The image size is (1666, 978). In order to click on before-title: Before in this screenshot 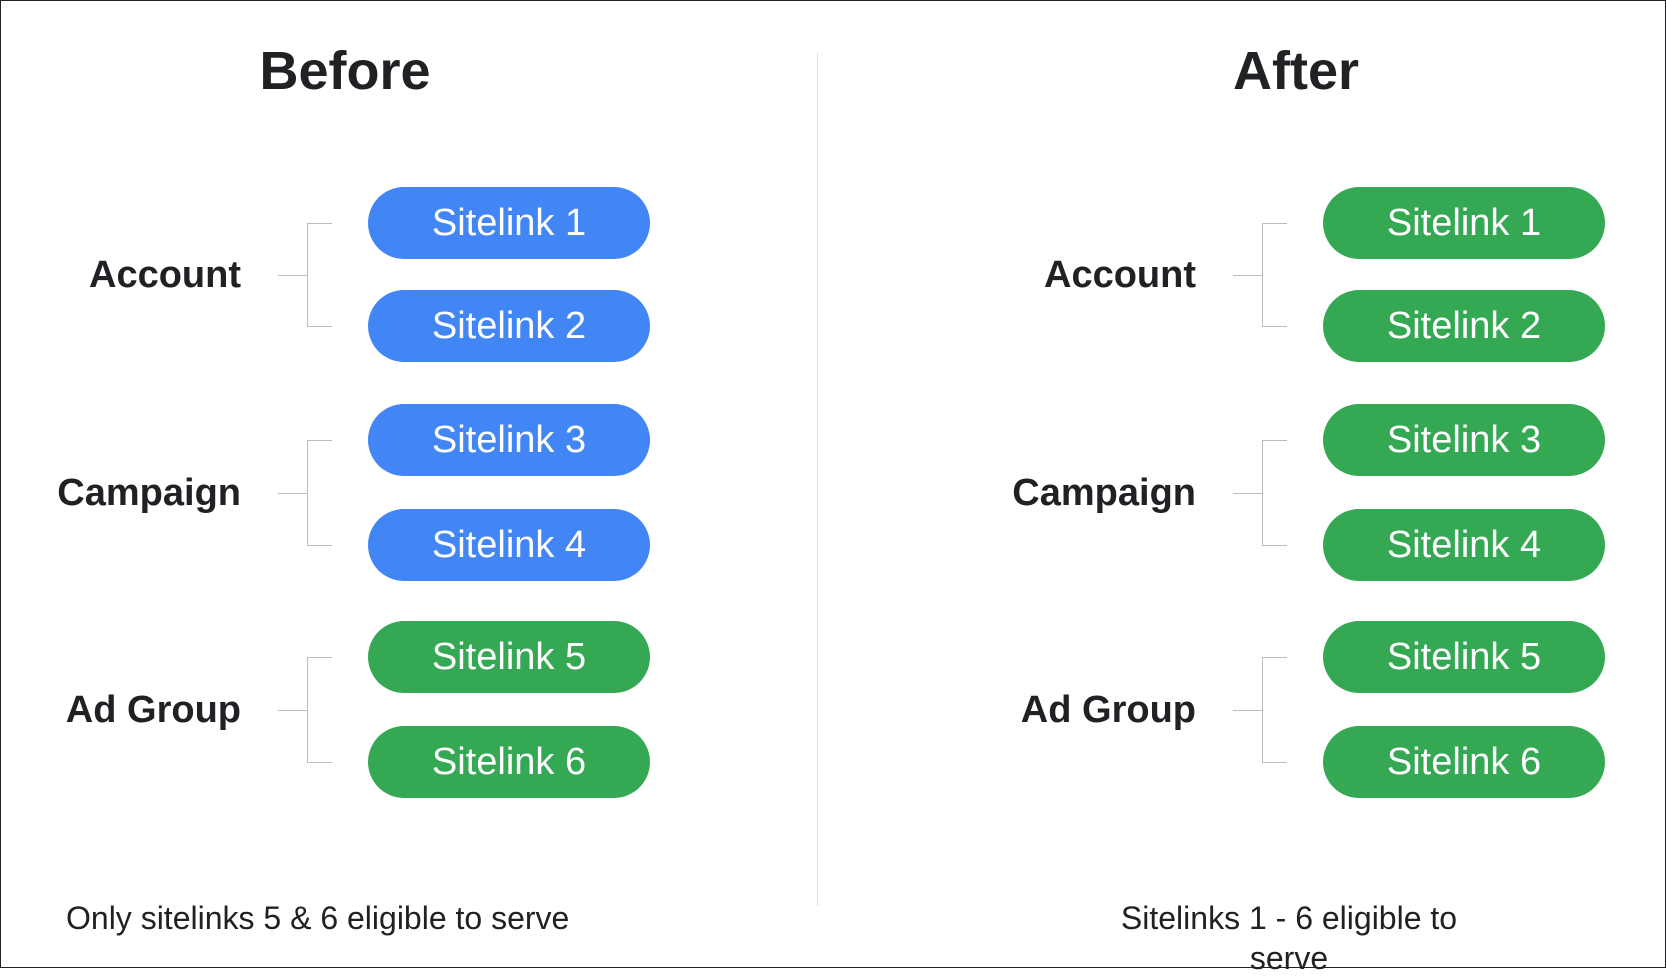, I will do `click(345, 71)`.